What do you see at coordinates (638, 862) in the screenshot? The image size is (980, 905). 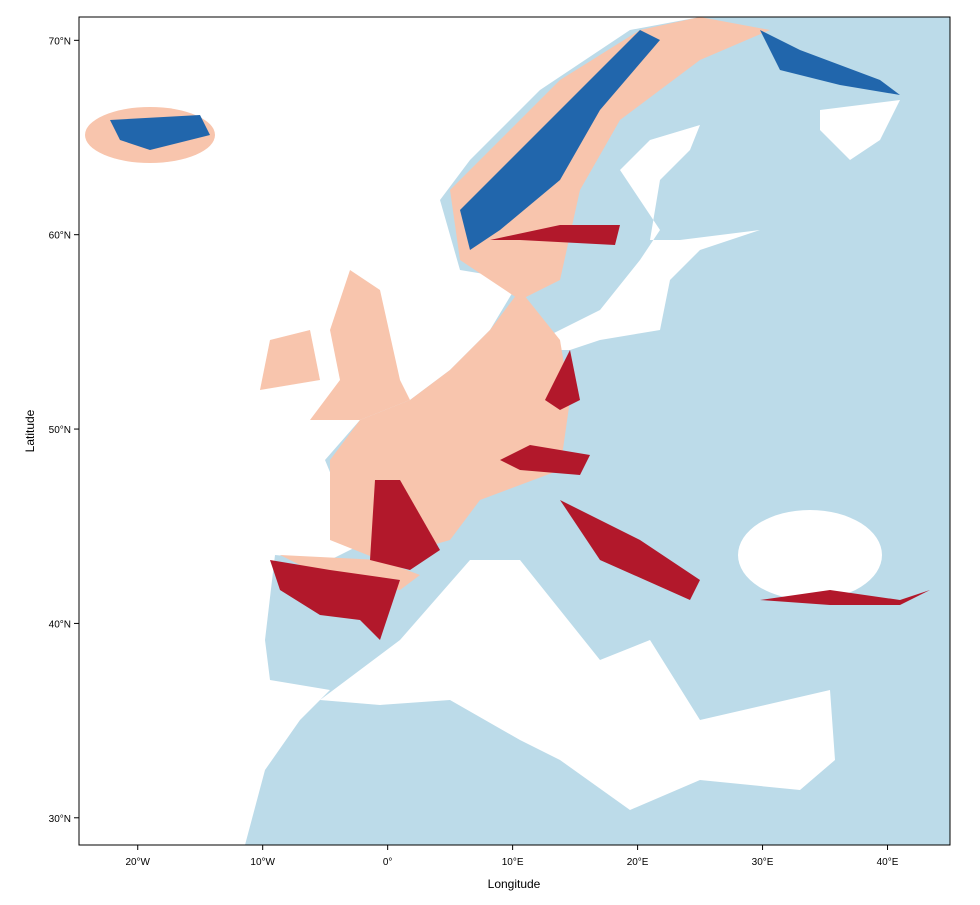 I see `x-tick-label: 20°E` at bounding box center [638, 862].